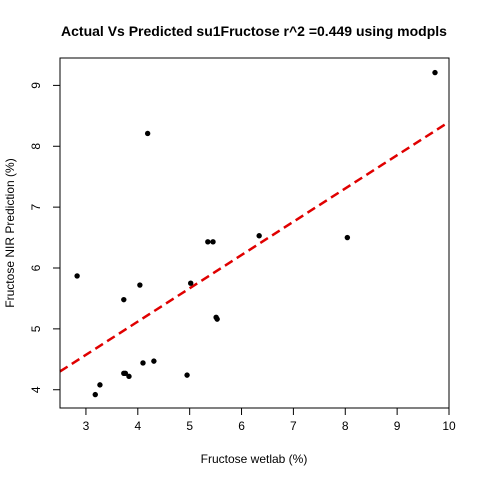  Describe the element at coordinates (36, 267) in the screenshot. I see `y-tick-label: 6` at that location.